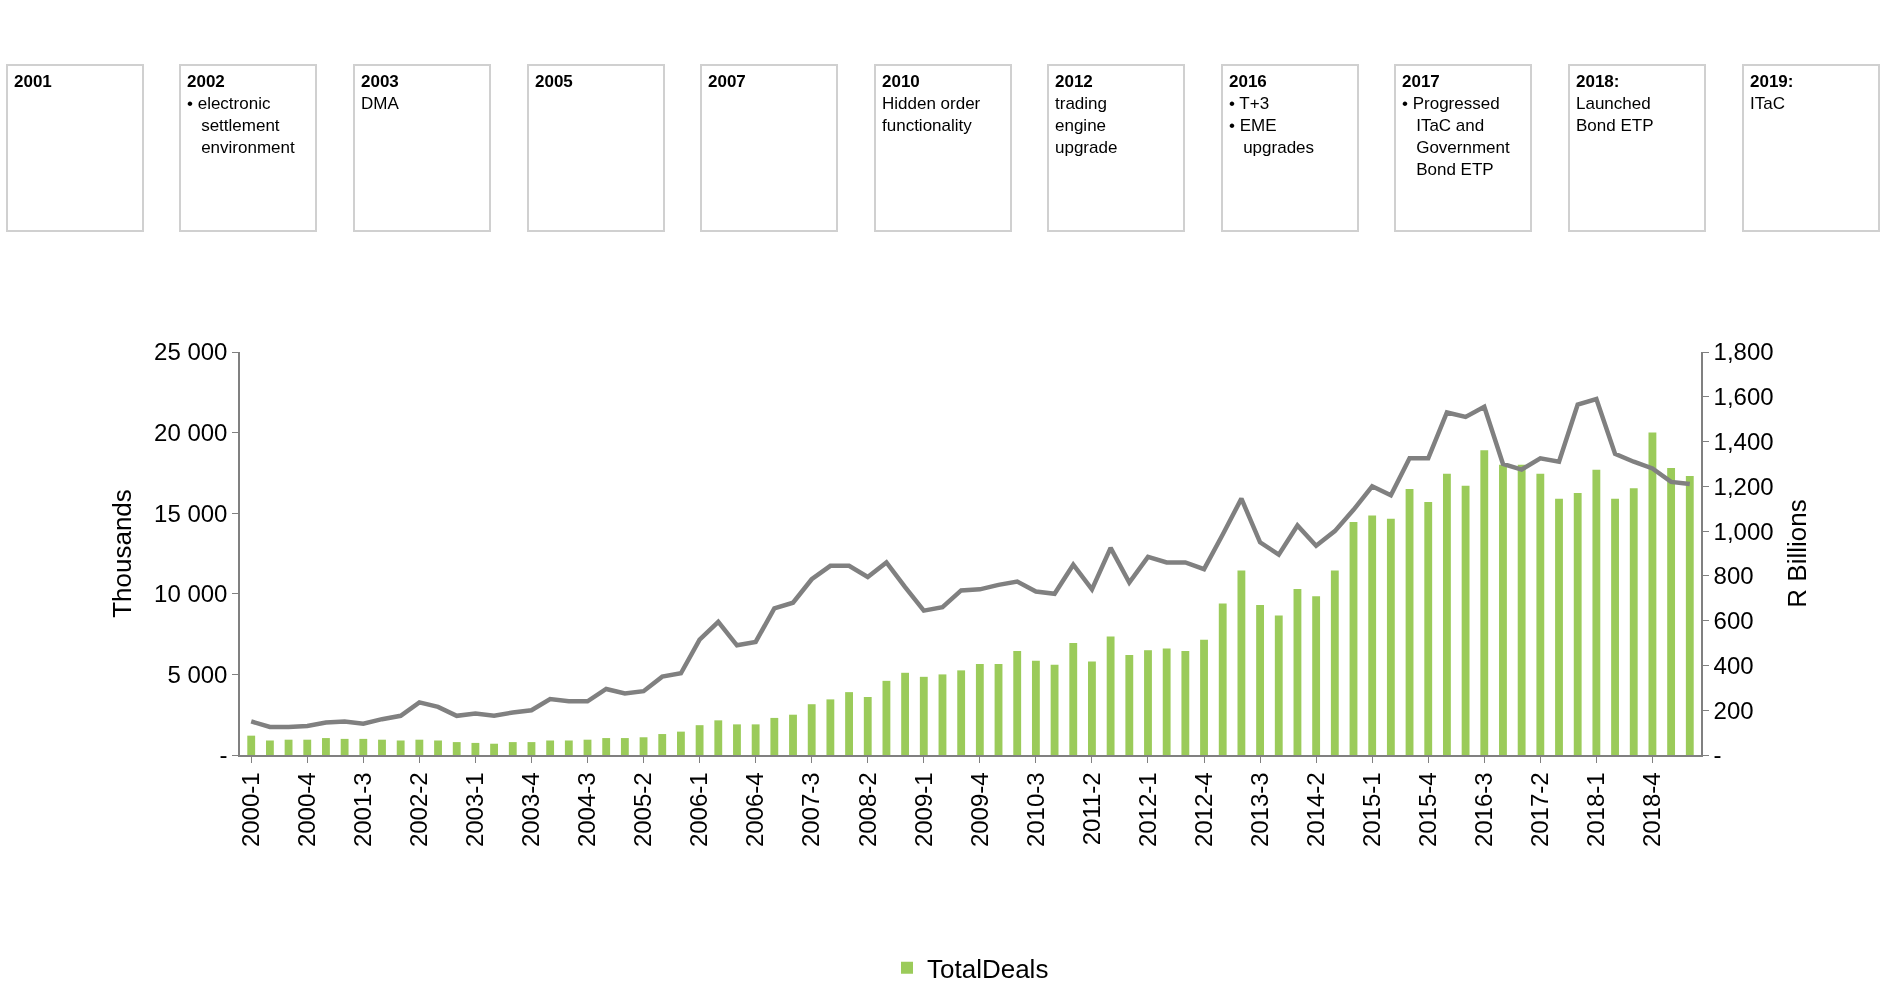 The height and width of the screenshot is (1004, 1888). Describe the element at coordinates (1035, 810) in the screenshot. I see `x-tick-label: 2010-3` at that location.